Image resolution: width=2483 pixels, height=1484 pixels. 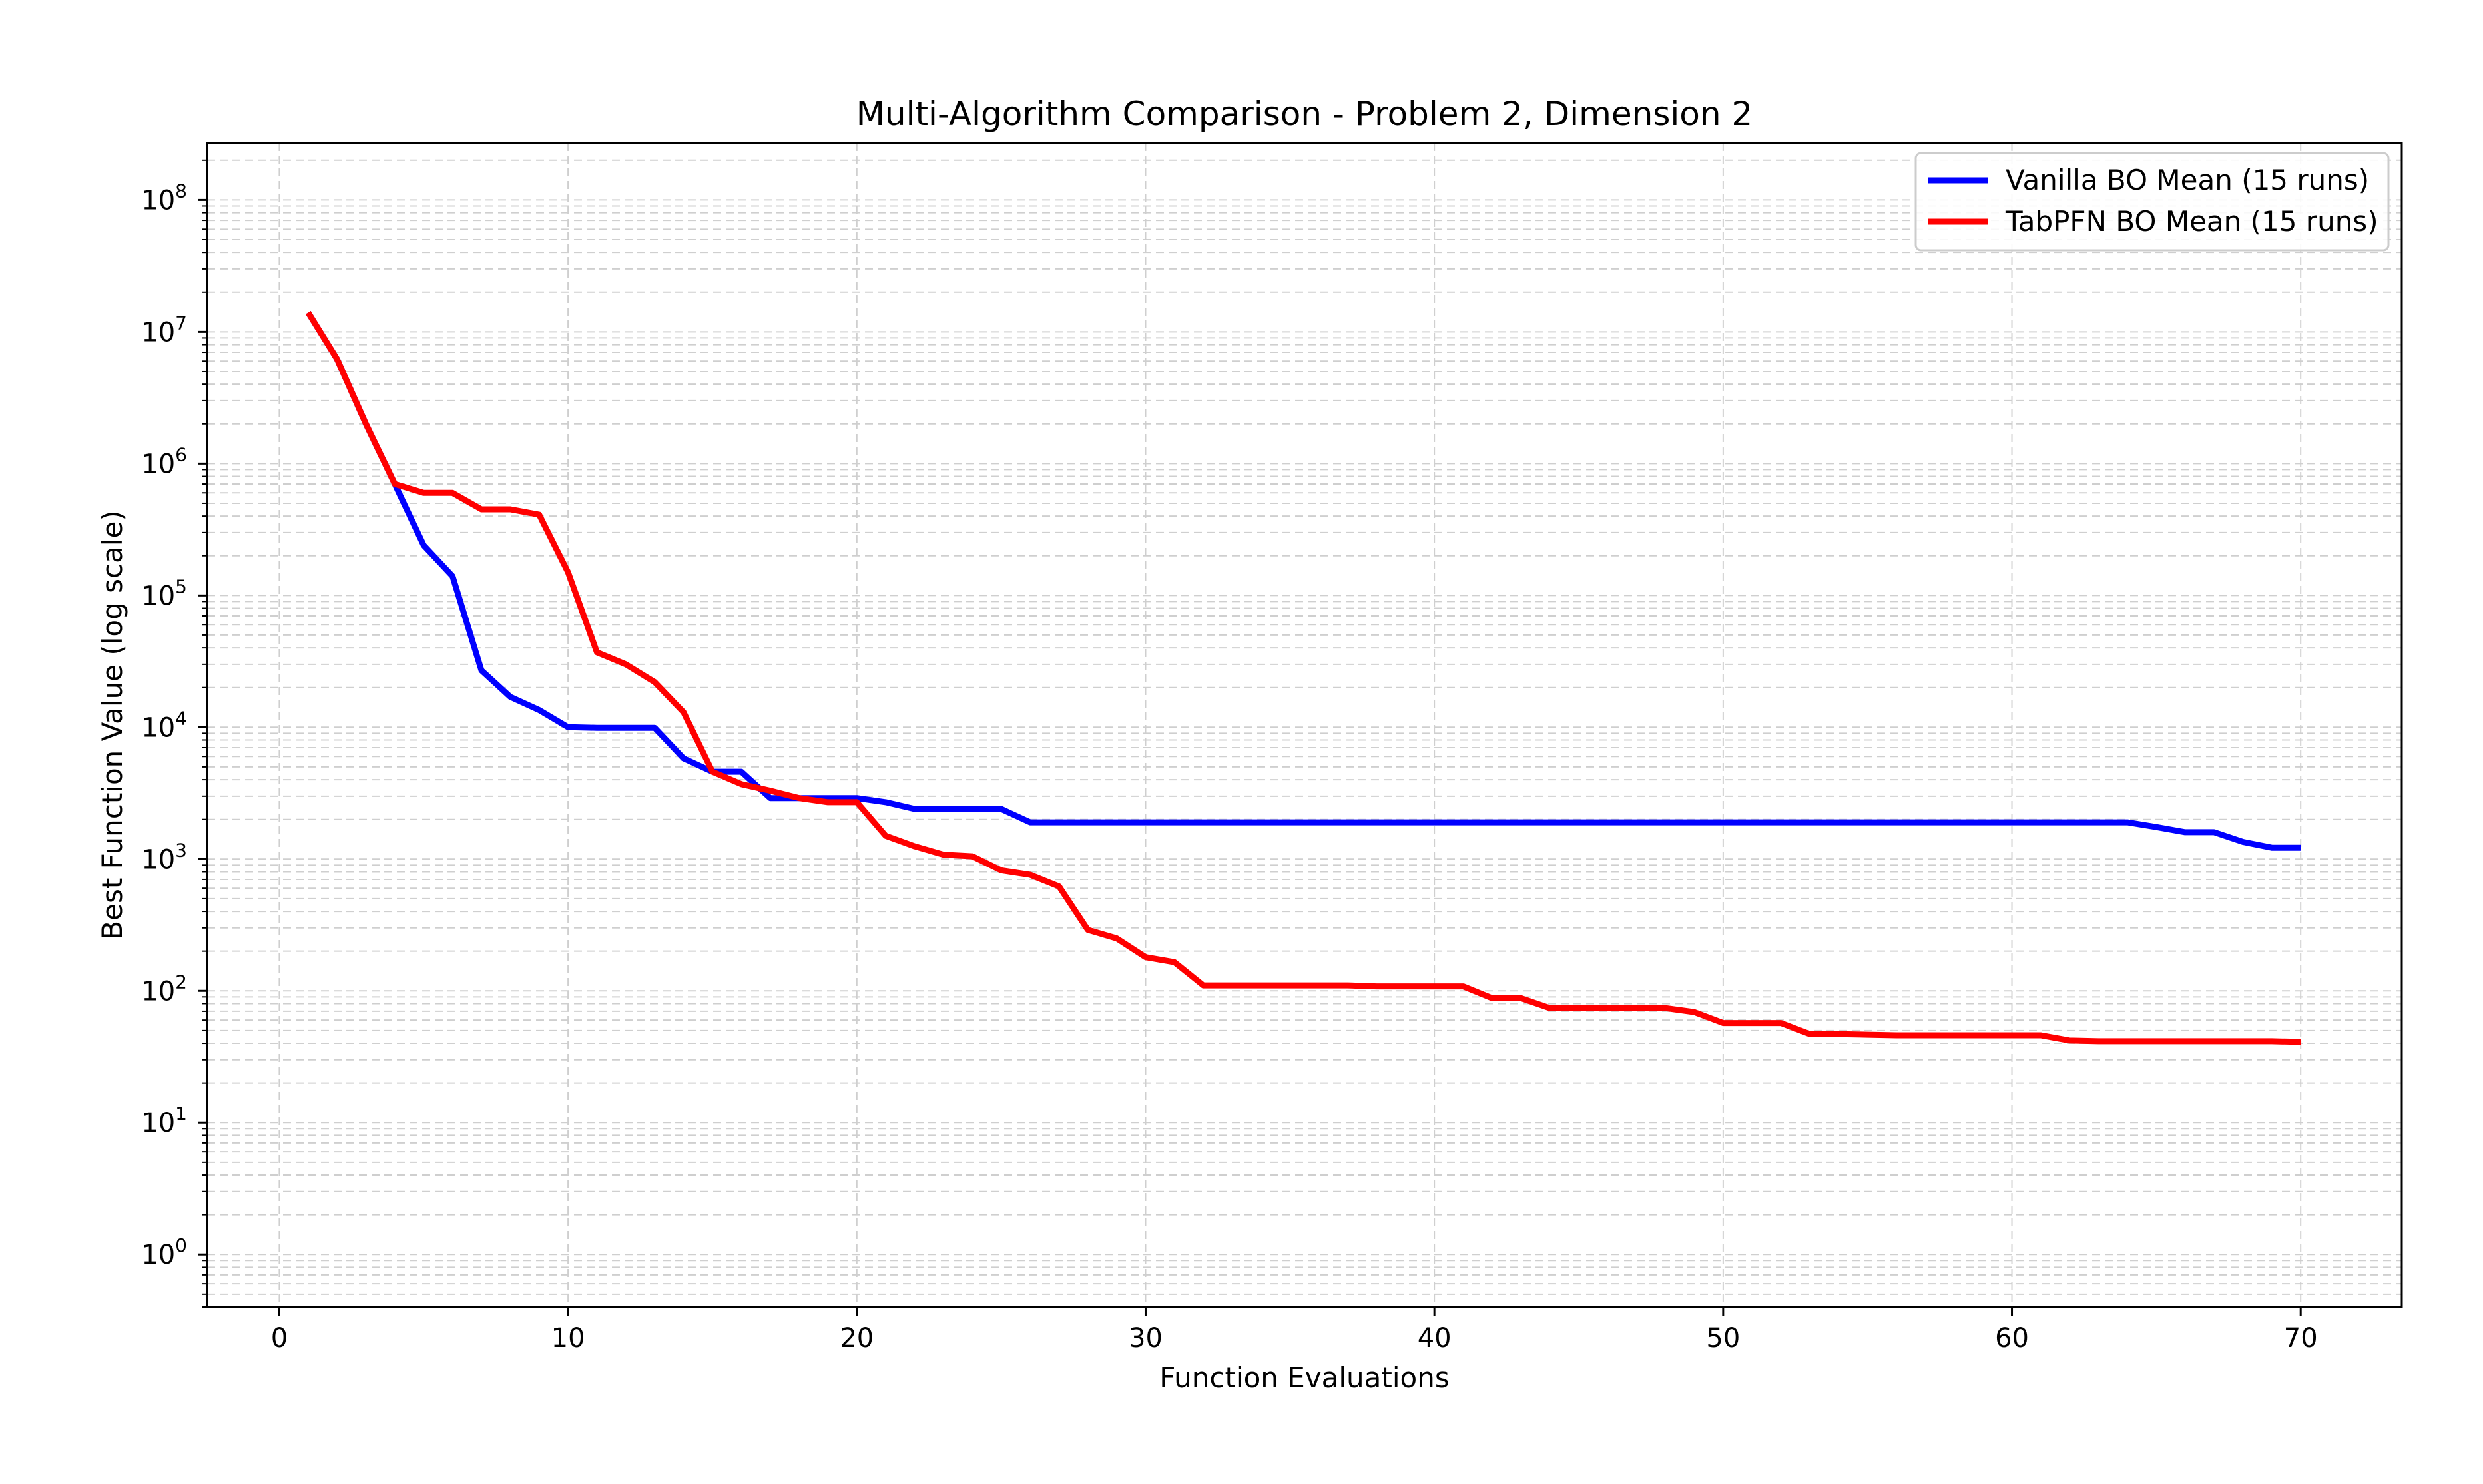 I want to click on y-tick-label: 10³, so click(x=164, y=857).